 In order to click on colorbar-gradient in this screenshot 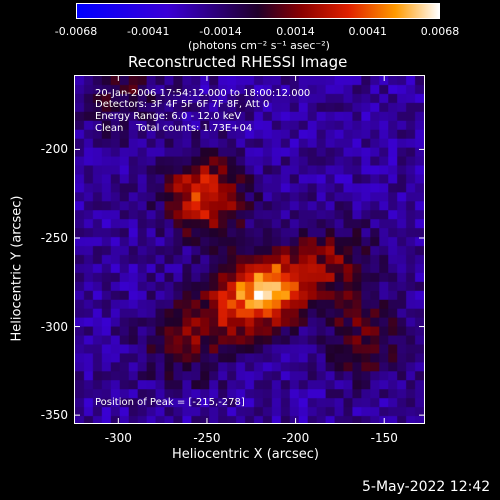, I will do `click(258, 11)`.